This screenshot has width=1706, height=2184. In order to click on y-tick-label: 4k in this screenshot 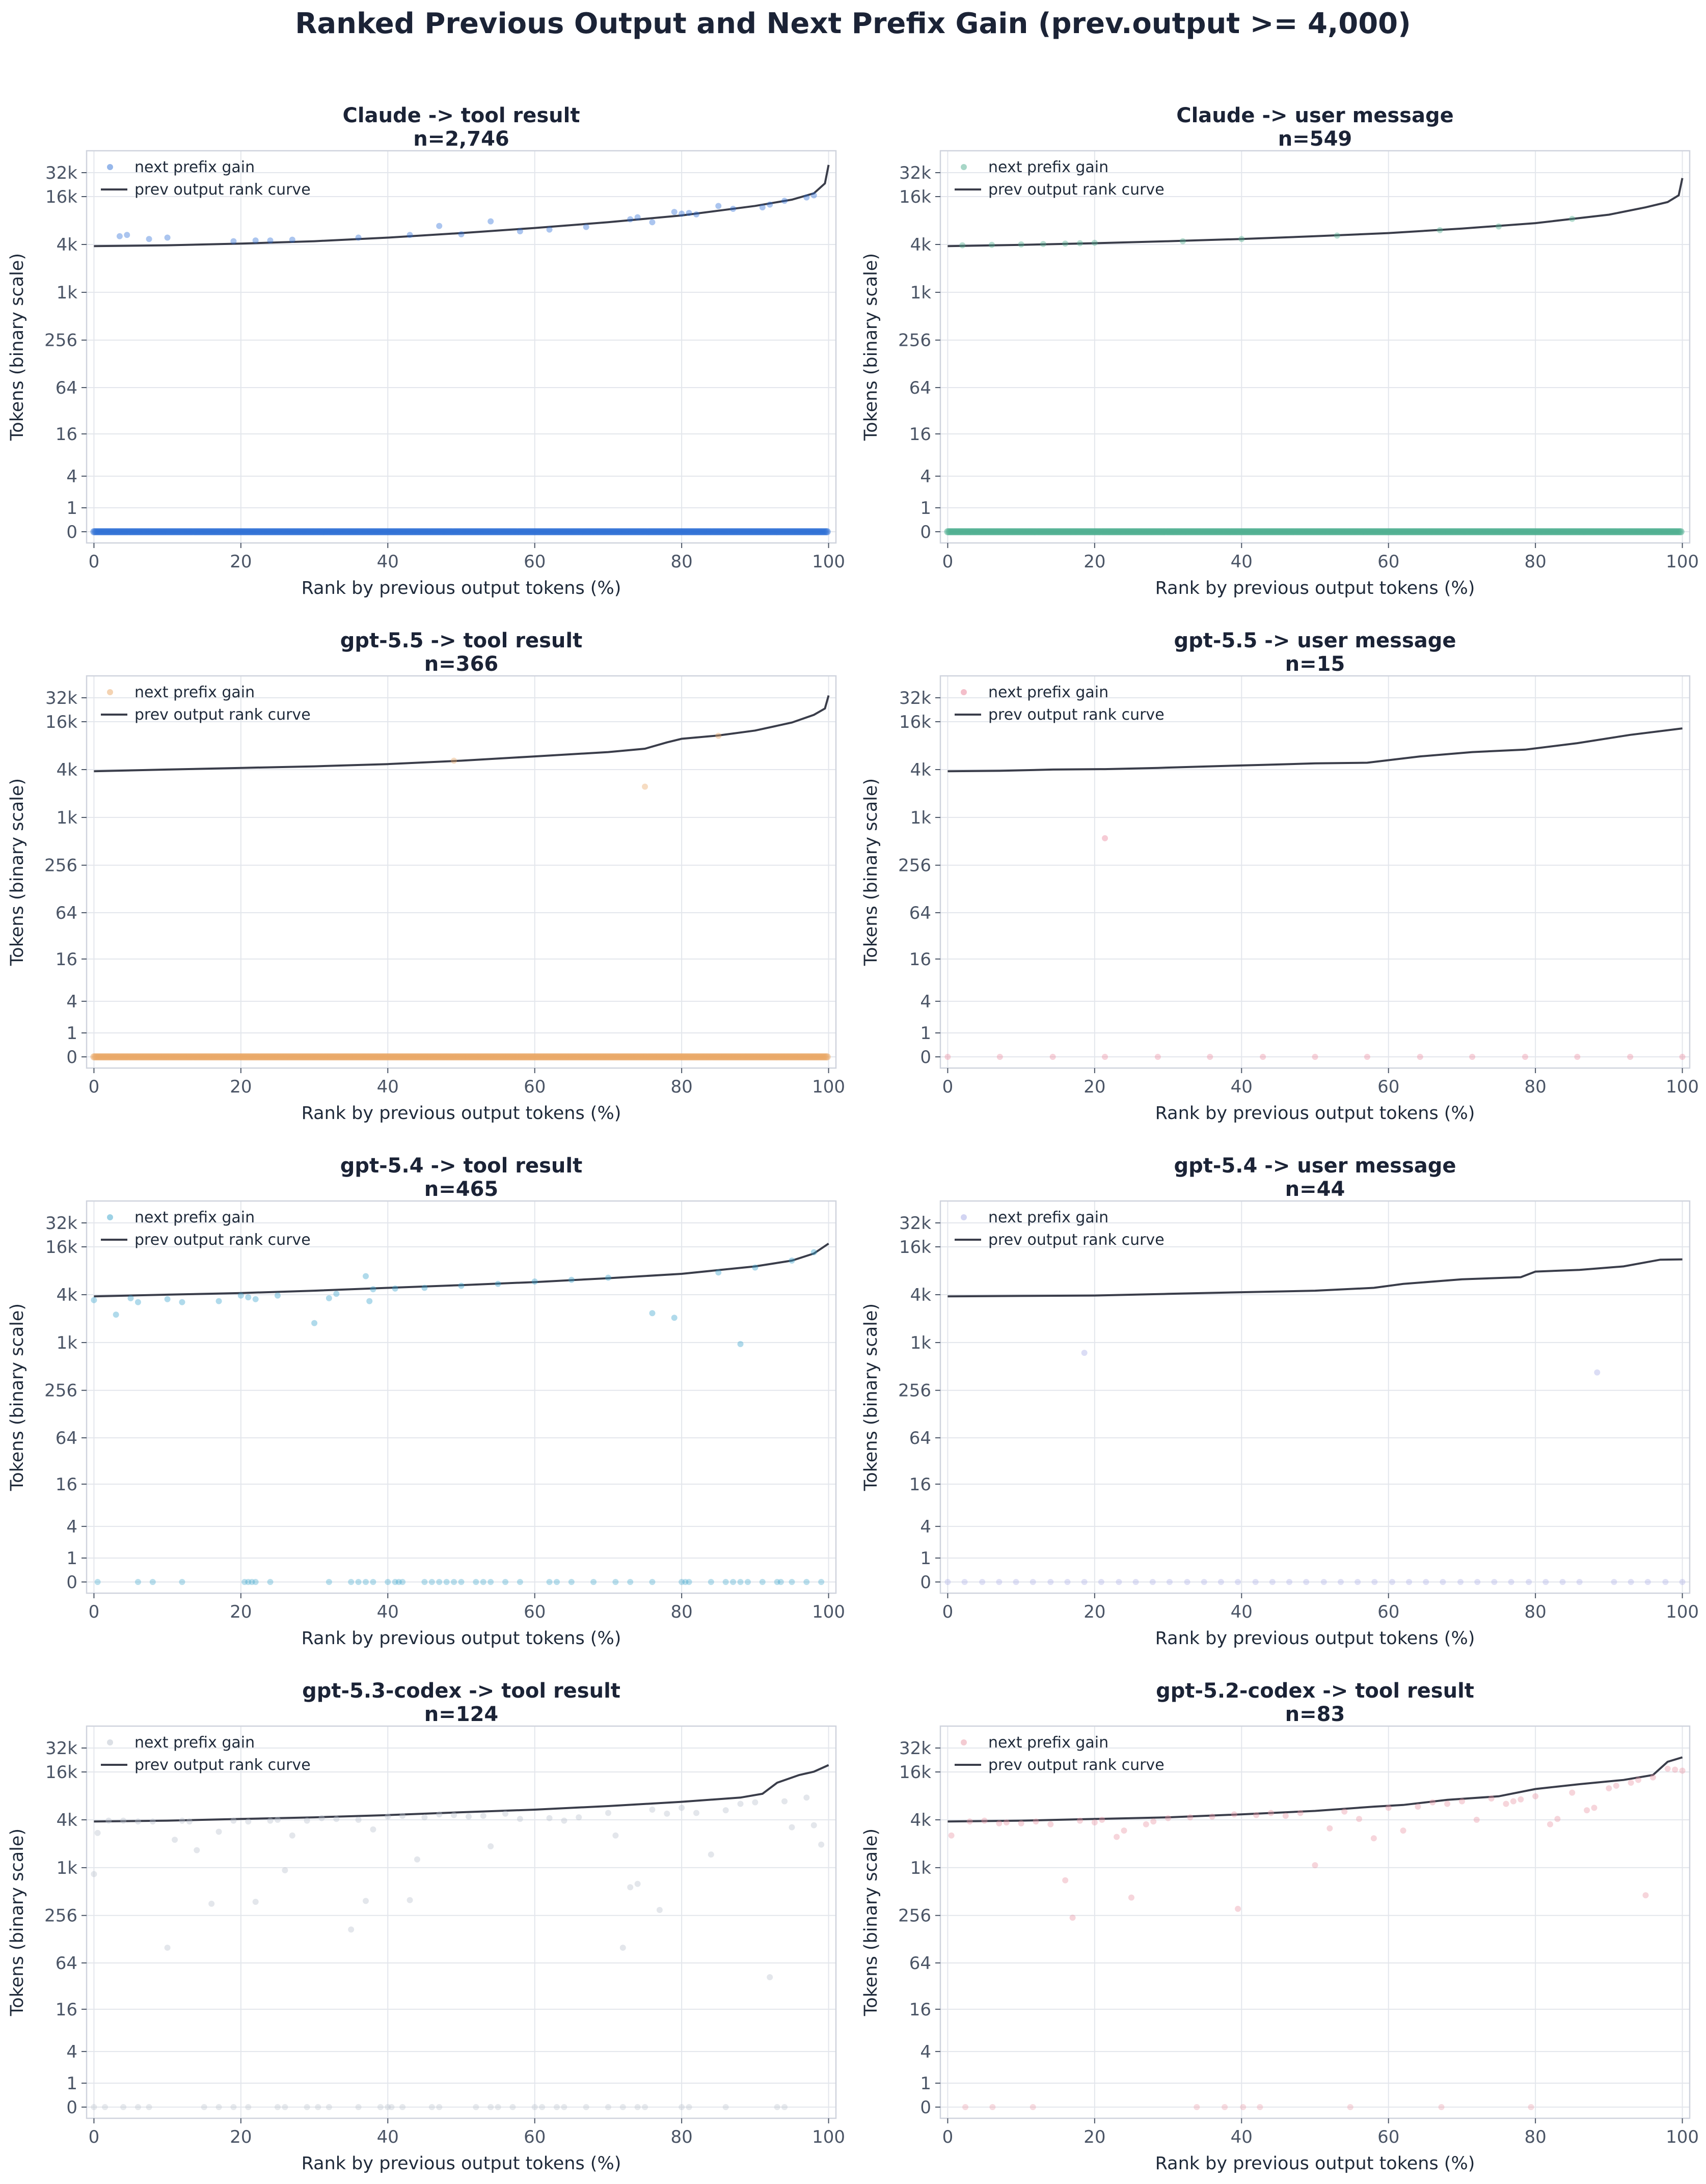, I will do `click(921, 245)`.